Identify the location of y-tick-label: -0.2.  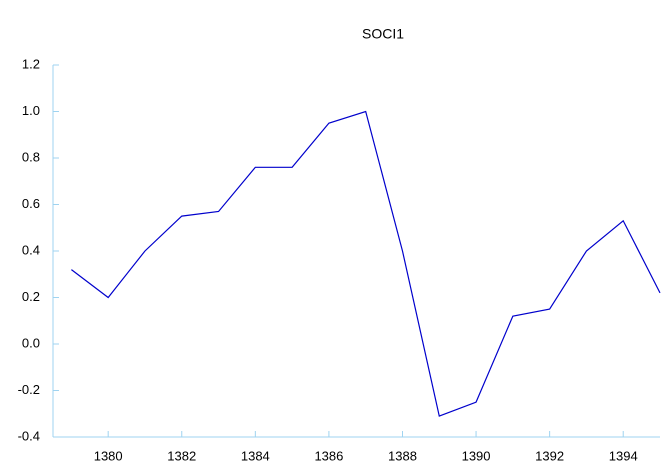
(29, 389).